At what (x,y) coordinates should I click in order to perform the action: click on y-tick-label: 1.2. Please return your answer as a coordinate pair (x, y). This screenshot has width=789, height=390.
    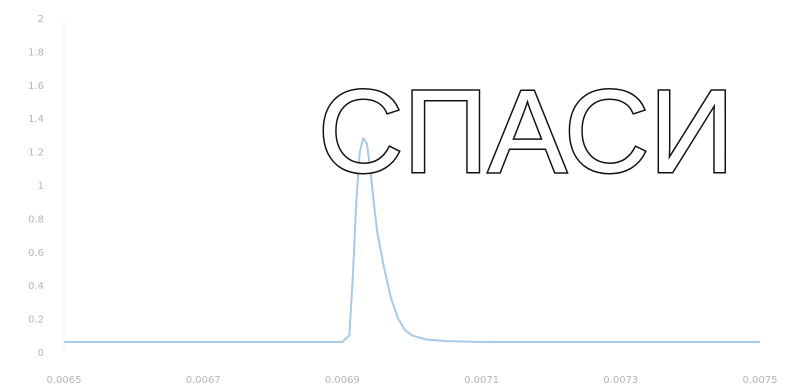
    Looking at the image, I should click on (36, 153).